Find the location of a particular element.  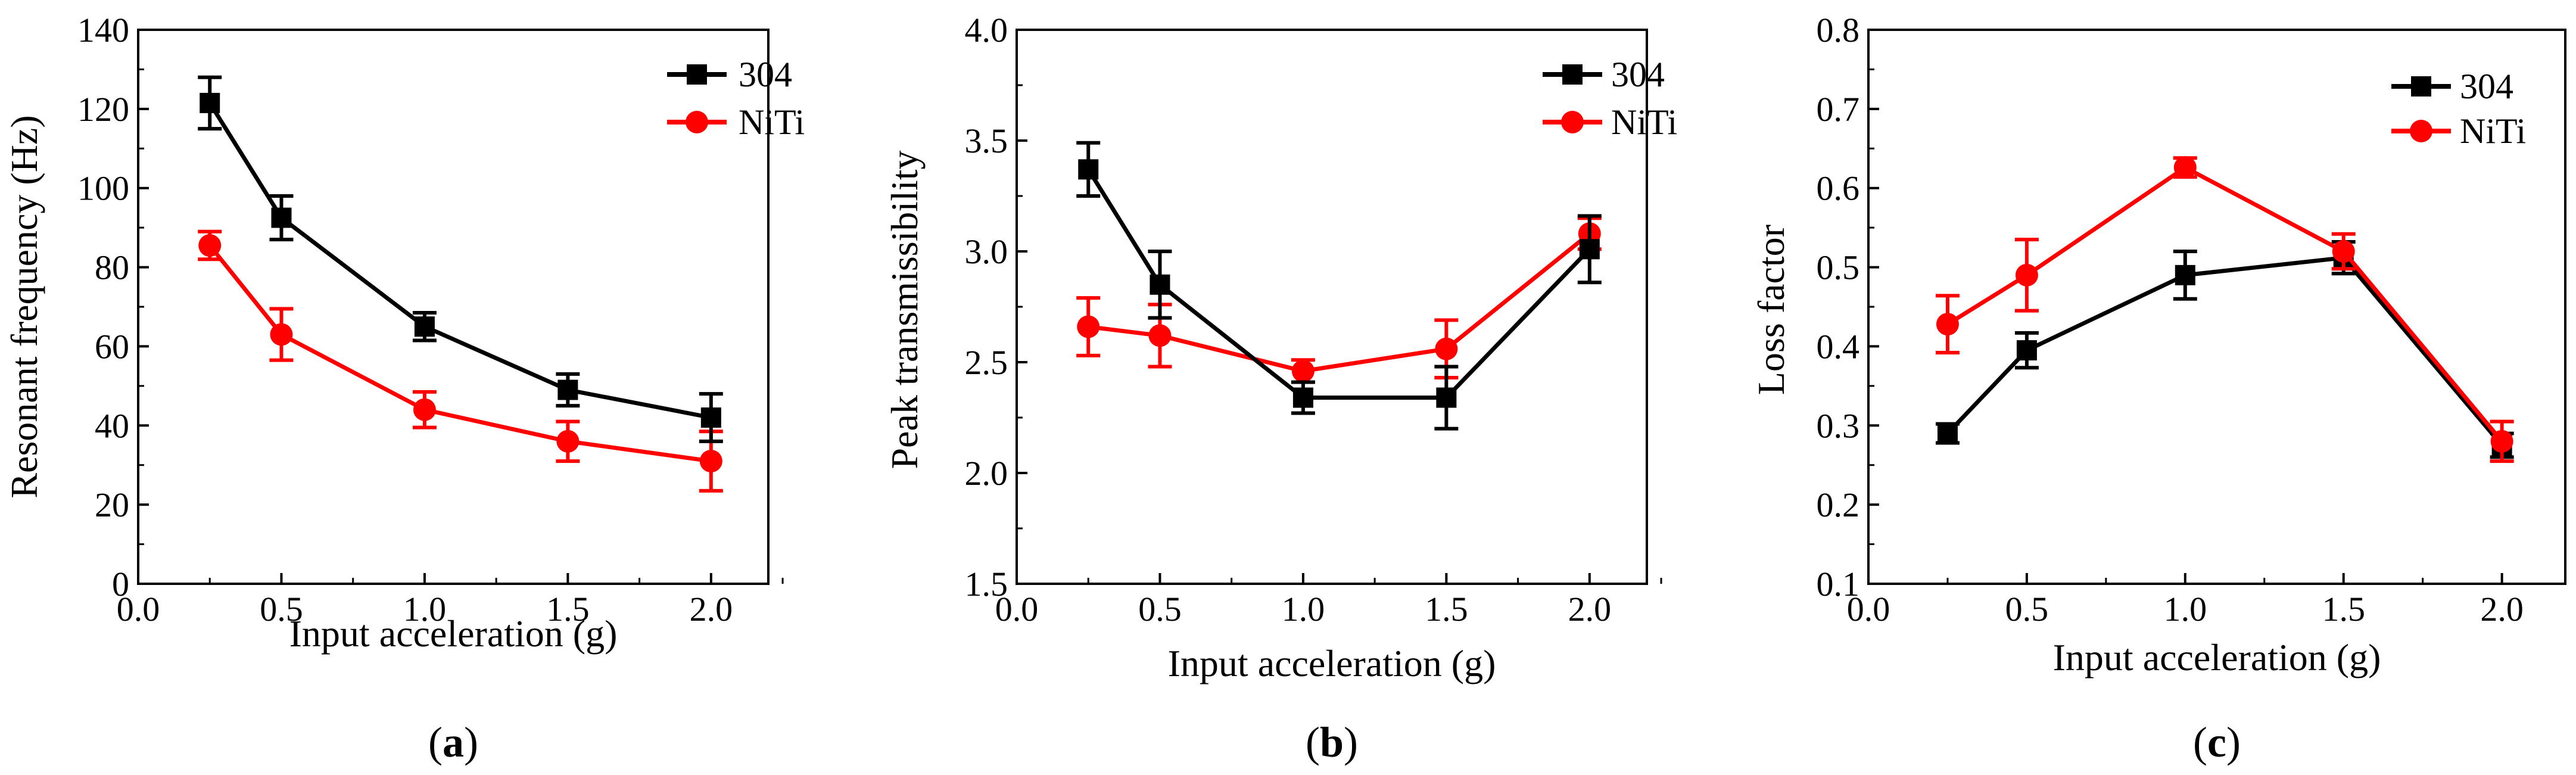

y-tick-label: 0.7 is located at coordinates (1838, 109).